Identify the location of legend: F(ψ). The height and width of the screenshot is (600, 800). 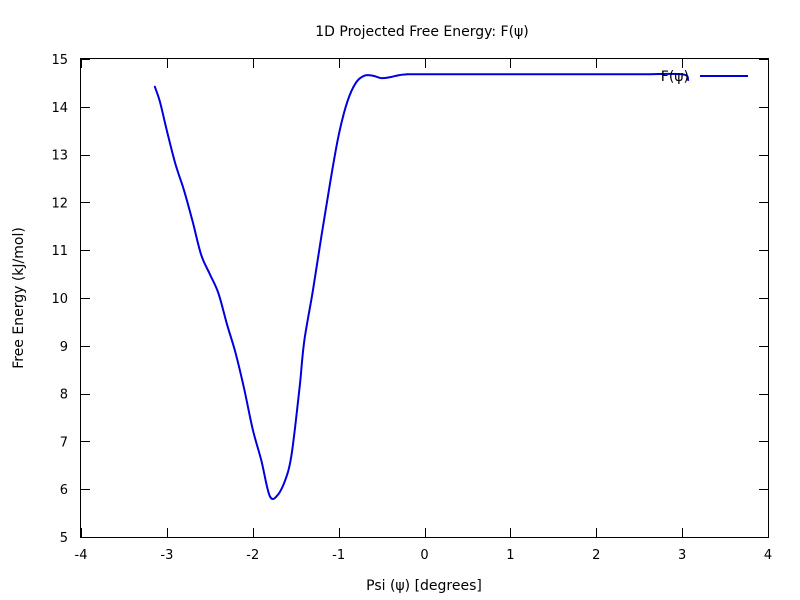
(704, 77).